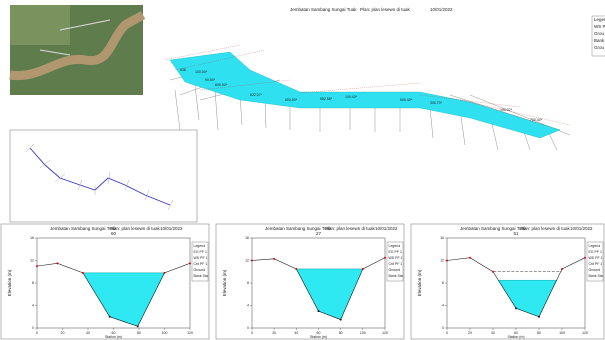  What do you see at coordinates (385, 9) in the screenshot?
I see `view-plan: Plan: plan lesewn di tuak` at bounding box center [385, 9].